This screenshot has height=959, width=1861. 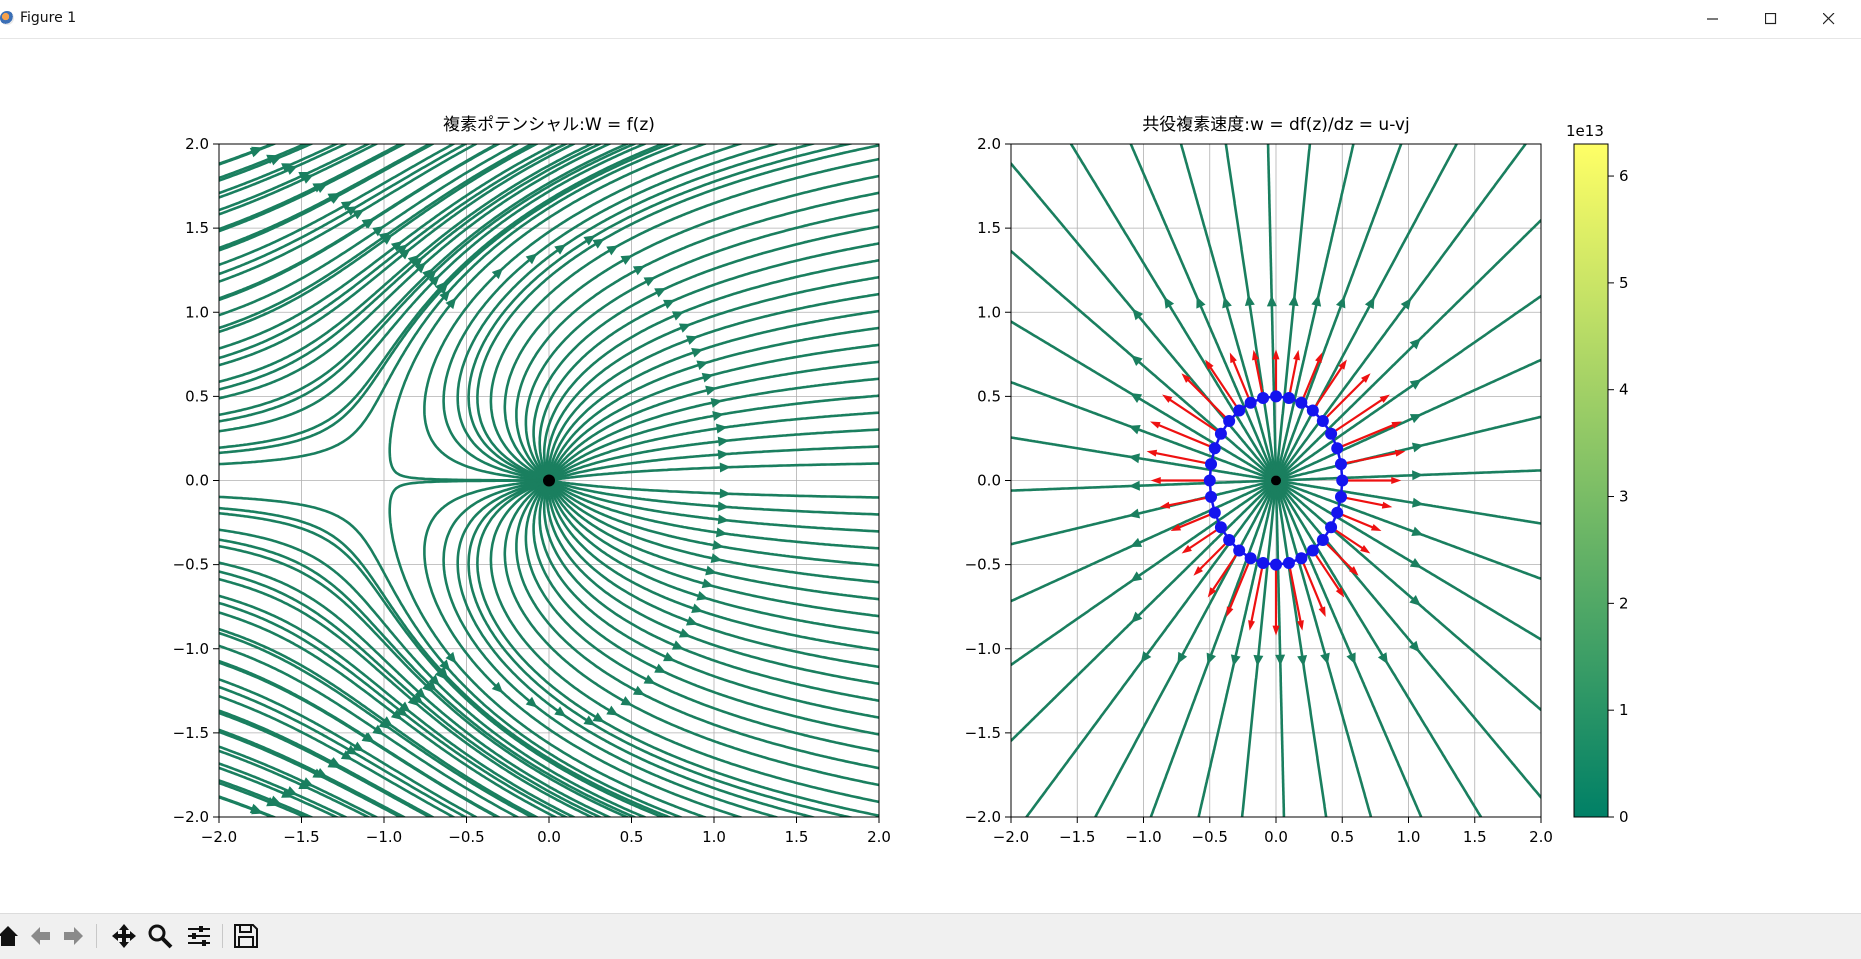 I want to click on configure-subplots-icon, so click(x=199, y=936).